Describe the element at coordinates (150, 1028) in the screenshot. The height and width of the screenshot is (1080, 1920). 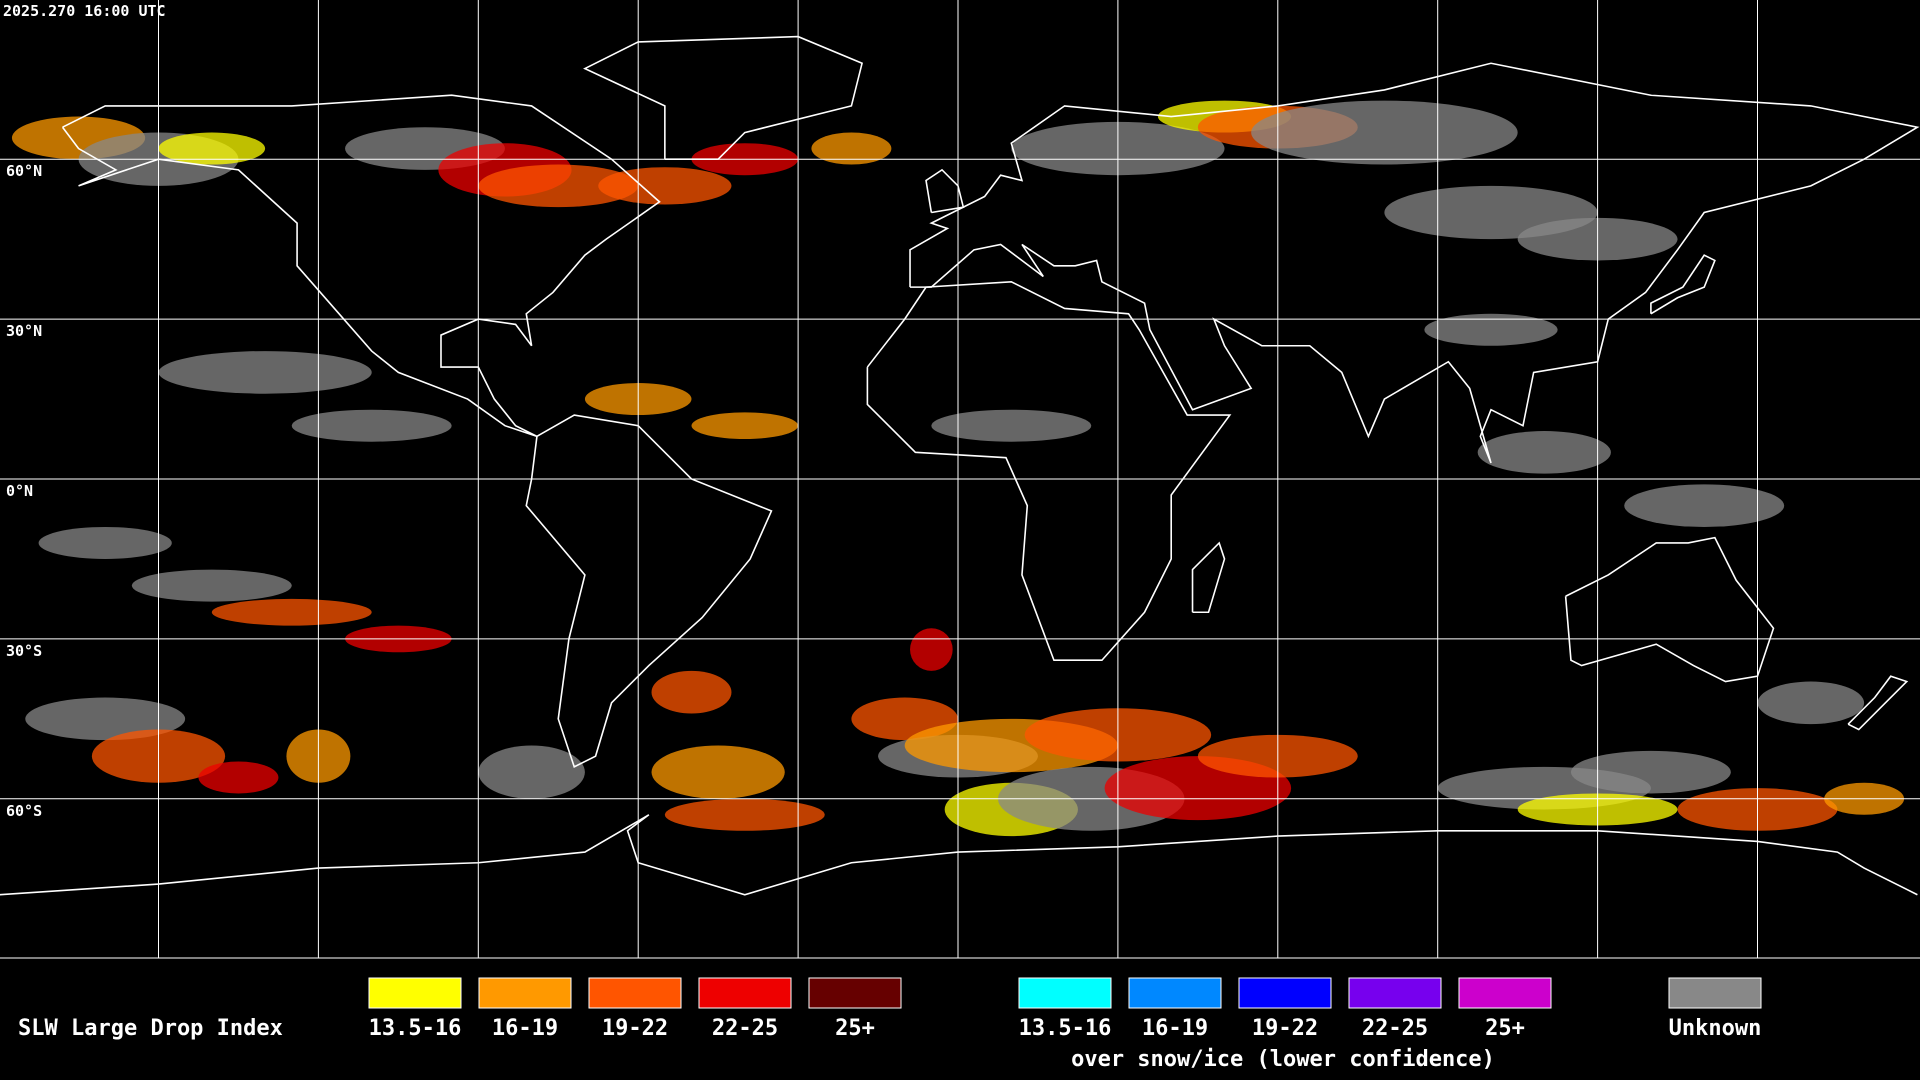
I see `legend-title: SLW Large Drop Index` at that location.